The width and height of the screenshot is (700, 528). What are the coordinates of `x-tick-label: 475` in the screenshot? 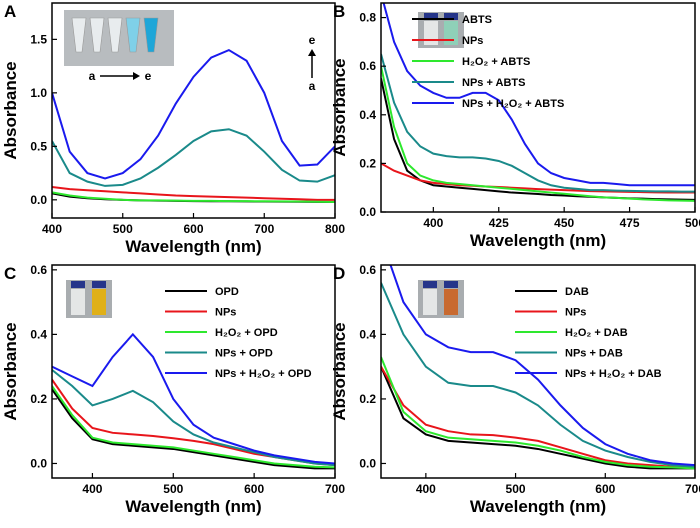 It's located at (630, 223).